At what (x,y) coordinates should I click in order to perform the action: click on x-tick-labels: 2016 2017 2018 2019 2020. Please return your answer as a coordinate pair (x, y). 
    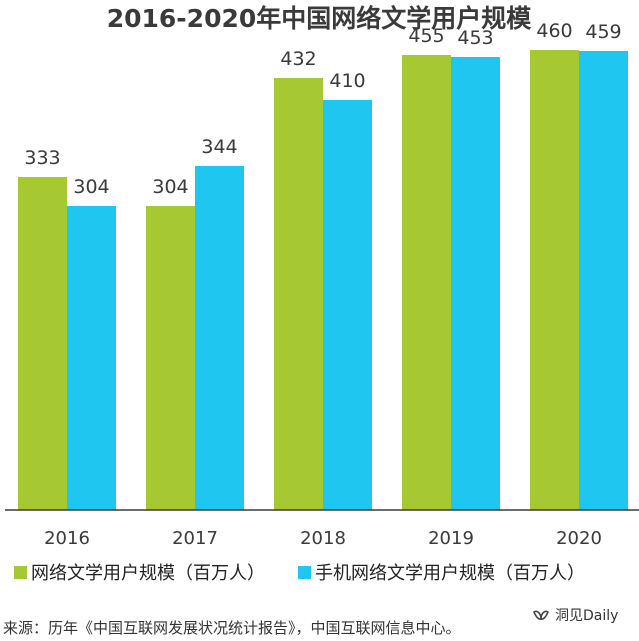
    Looking at the image, I should click on (323, 538).